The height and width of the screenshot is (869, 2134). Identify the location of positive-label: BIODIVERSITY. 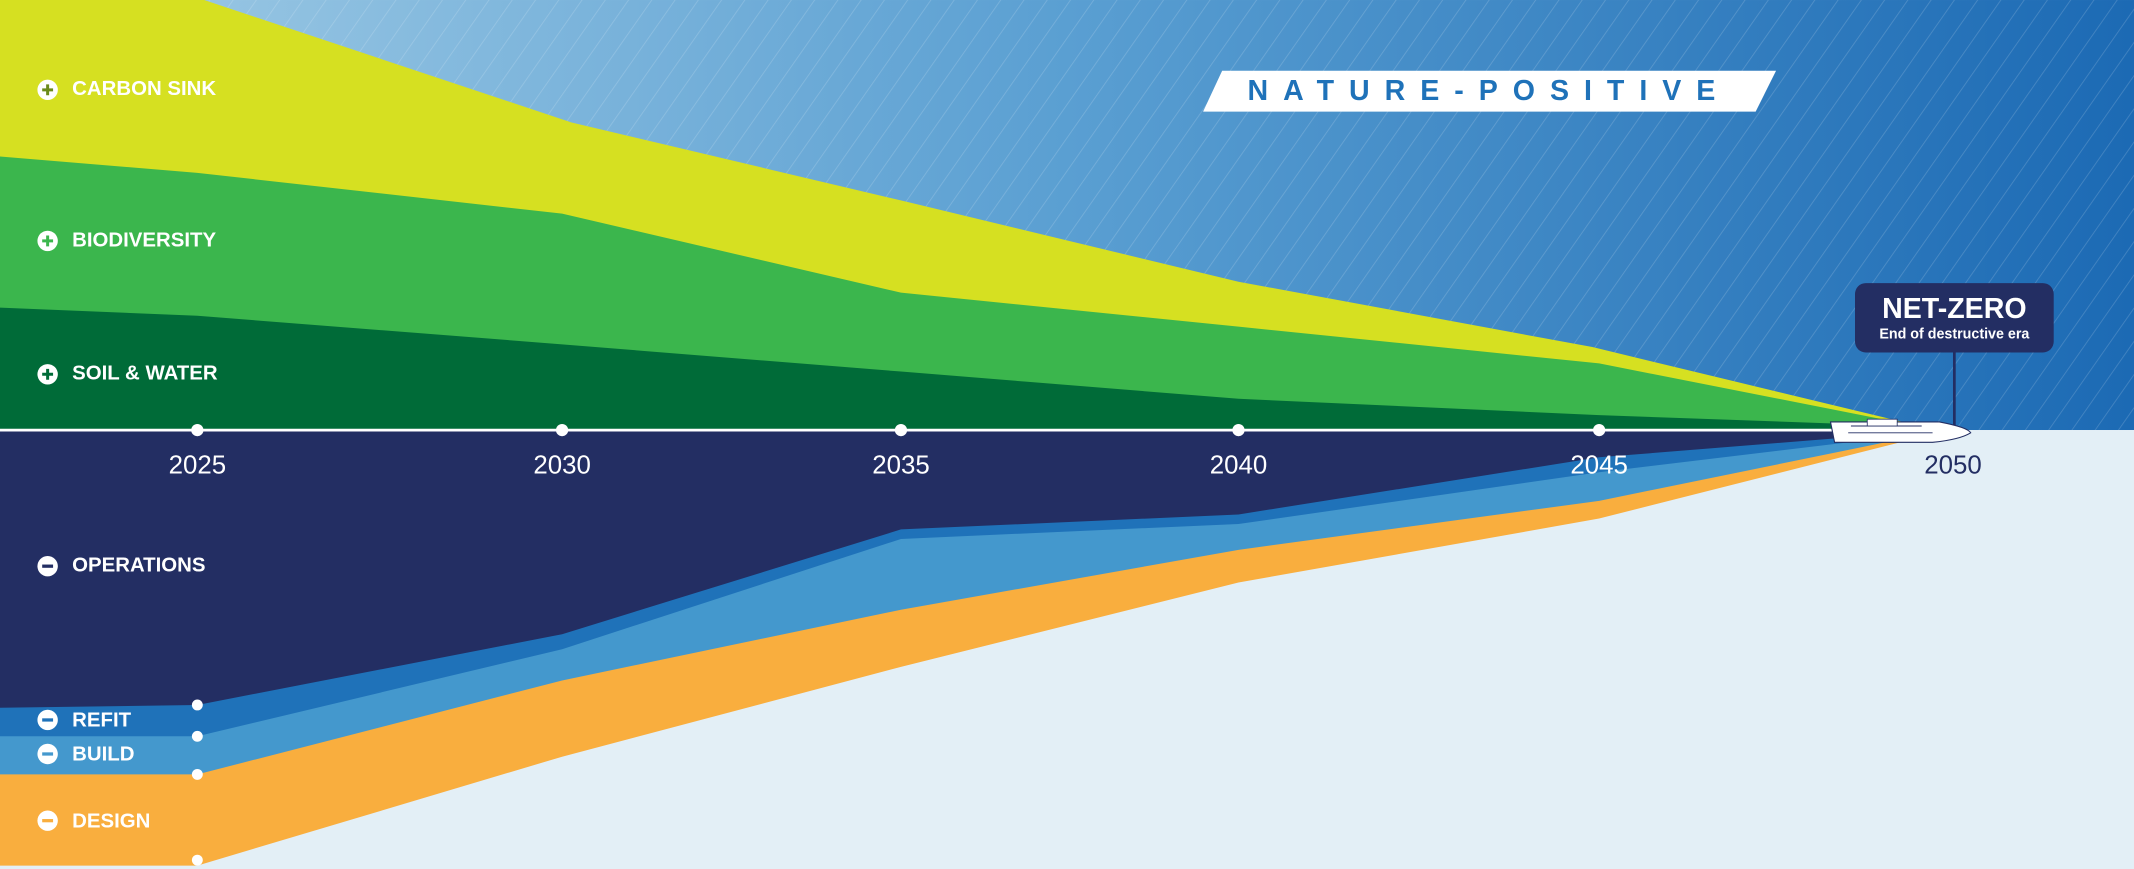
(144, 240).